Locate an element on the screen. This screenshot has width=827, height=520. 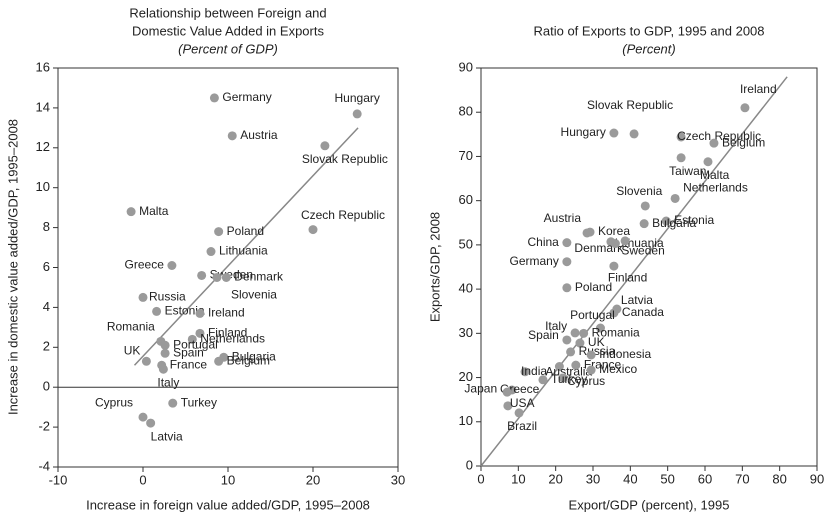
y-tick-label: 4 is located at coordinates (46, 306).